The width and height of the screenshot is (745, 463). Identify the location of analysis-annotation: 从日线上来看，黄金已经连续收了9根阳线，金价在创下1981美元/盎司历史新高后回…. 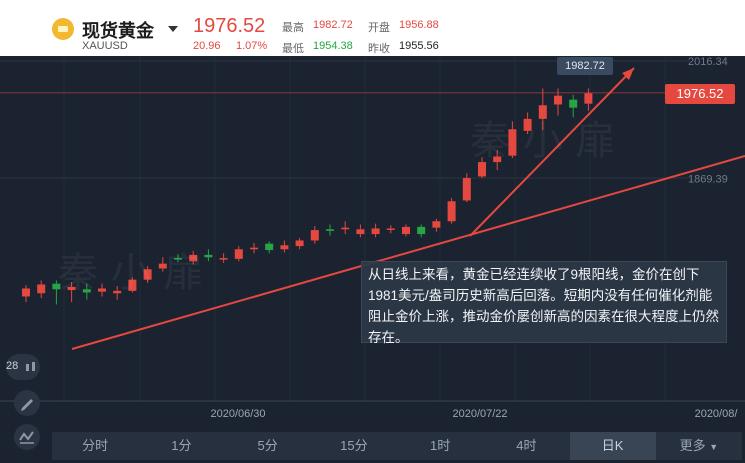
(544, 303).